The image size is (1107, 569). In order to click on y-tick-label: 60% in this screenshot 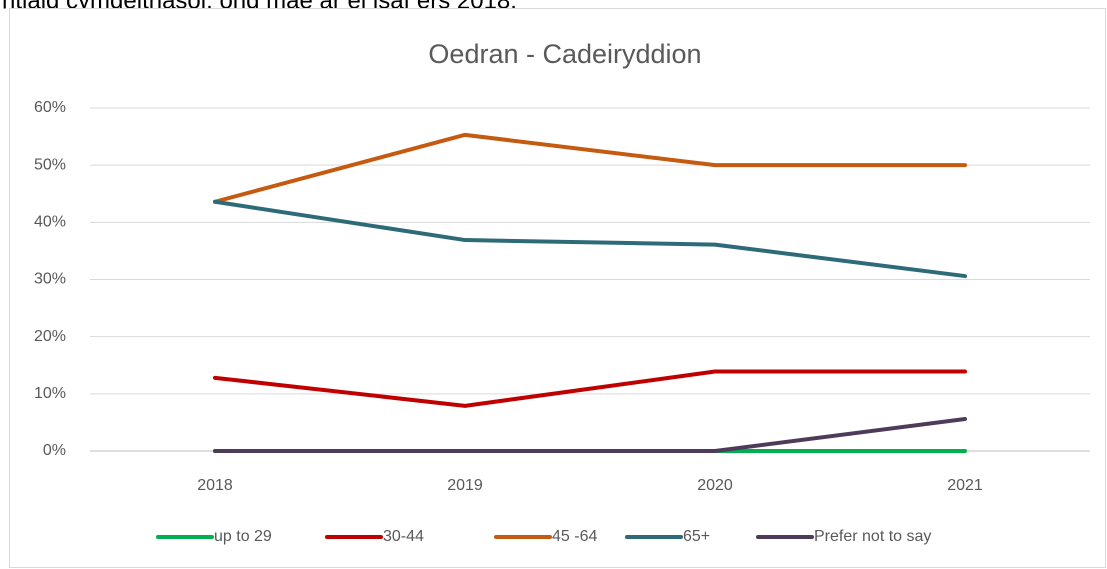, I will do `click(50, 107)`.